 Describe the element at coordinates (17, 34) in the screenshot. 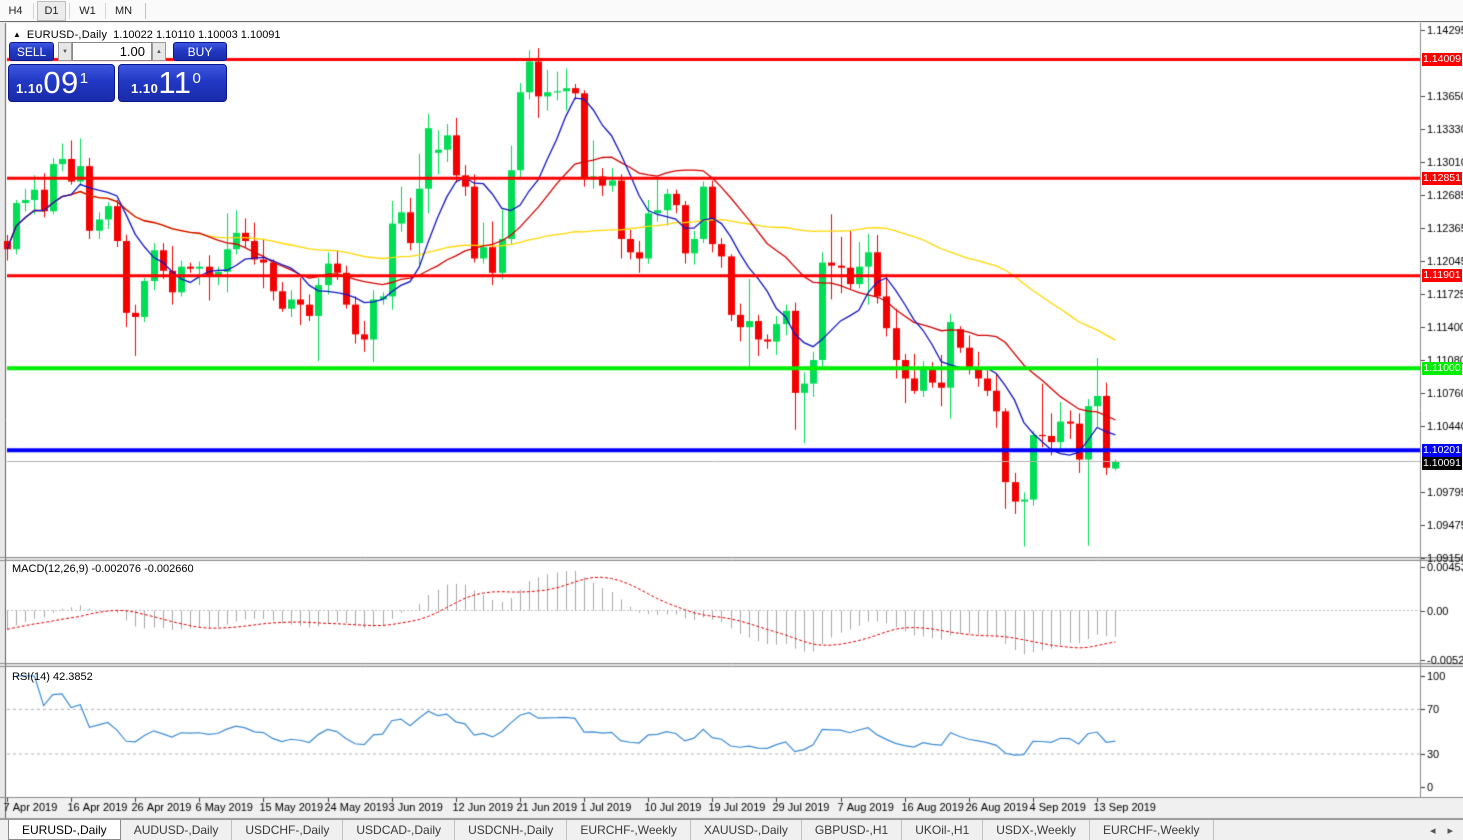

I see `collapse-arrow-icon: ▲` at that location.